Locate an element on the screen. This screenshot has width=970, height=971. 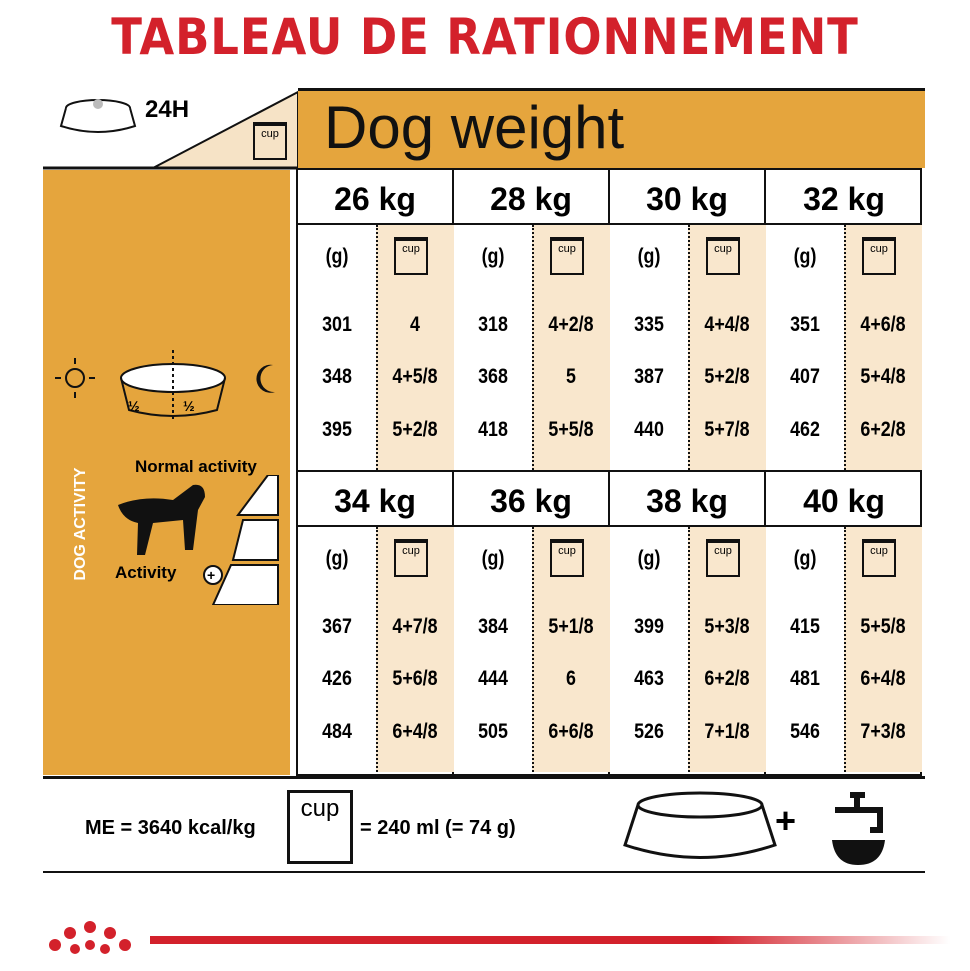
ration-body: (g) cup 301 4 348 4+5/8 395 5+2/8 is located at coordinates (376, 347).